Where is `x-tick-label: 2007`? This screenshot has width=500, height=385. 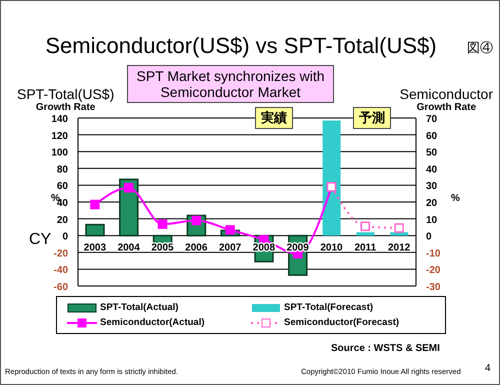 x-tick-label: 2007 is located at coordinates (230, 248).